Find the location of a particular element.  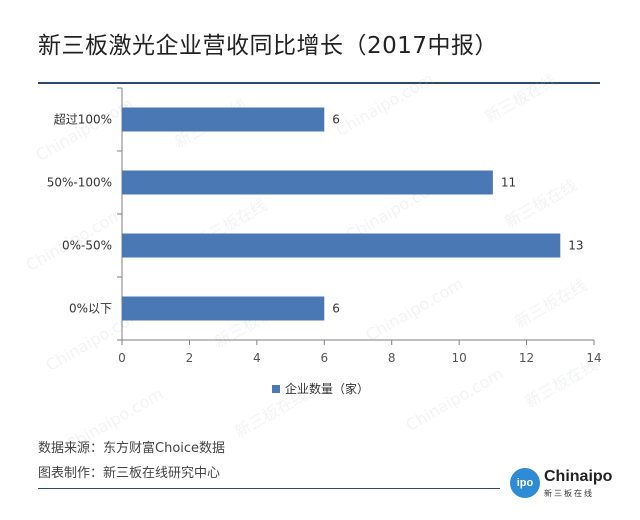

x-tick-label: 14 is located at coordinates (593, 358).